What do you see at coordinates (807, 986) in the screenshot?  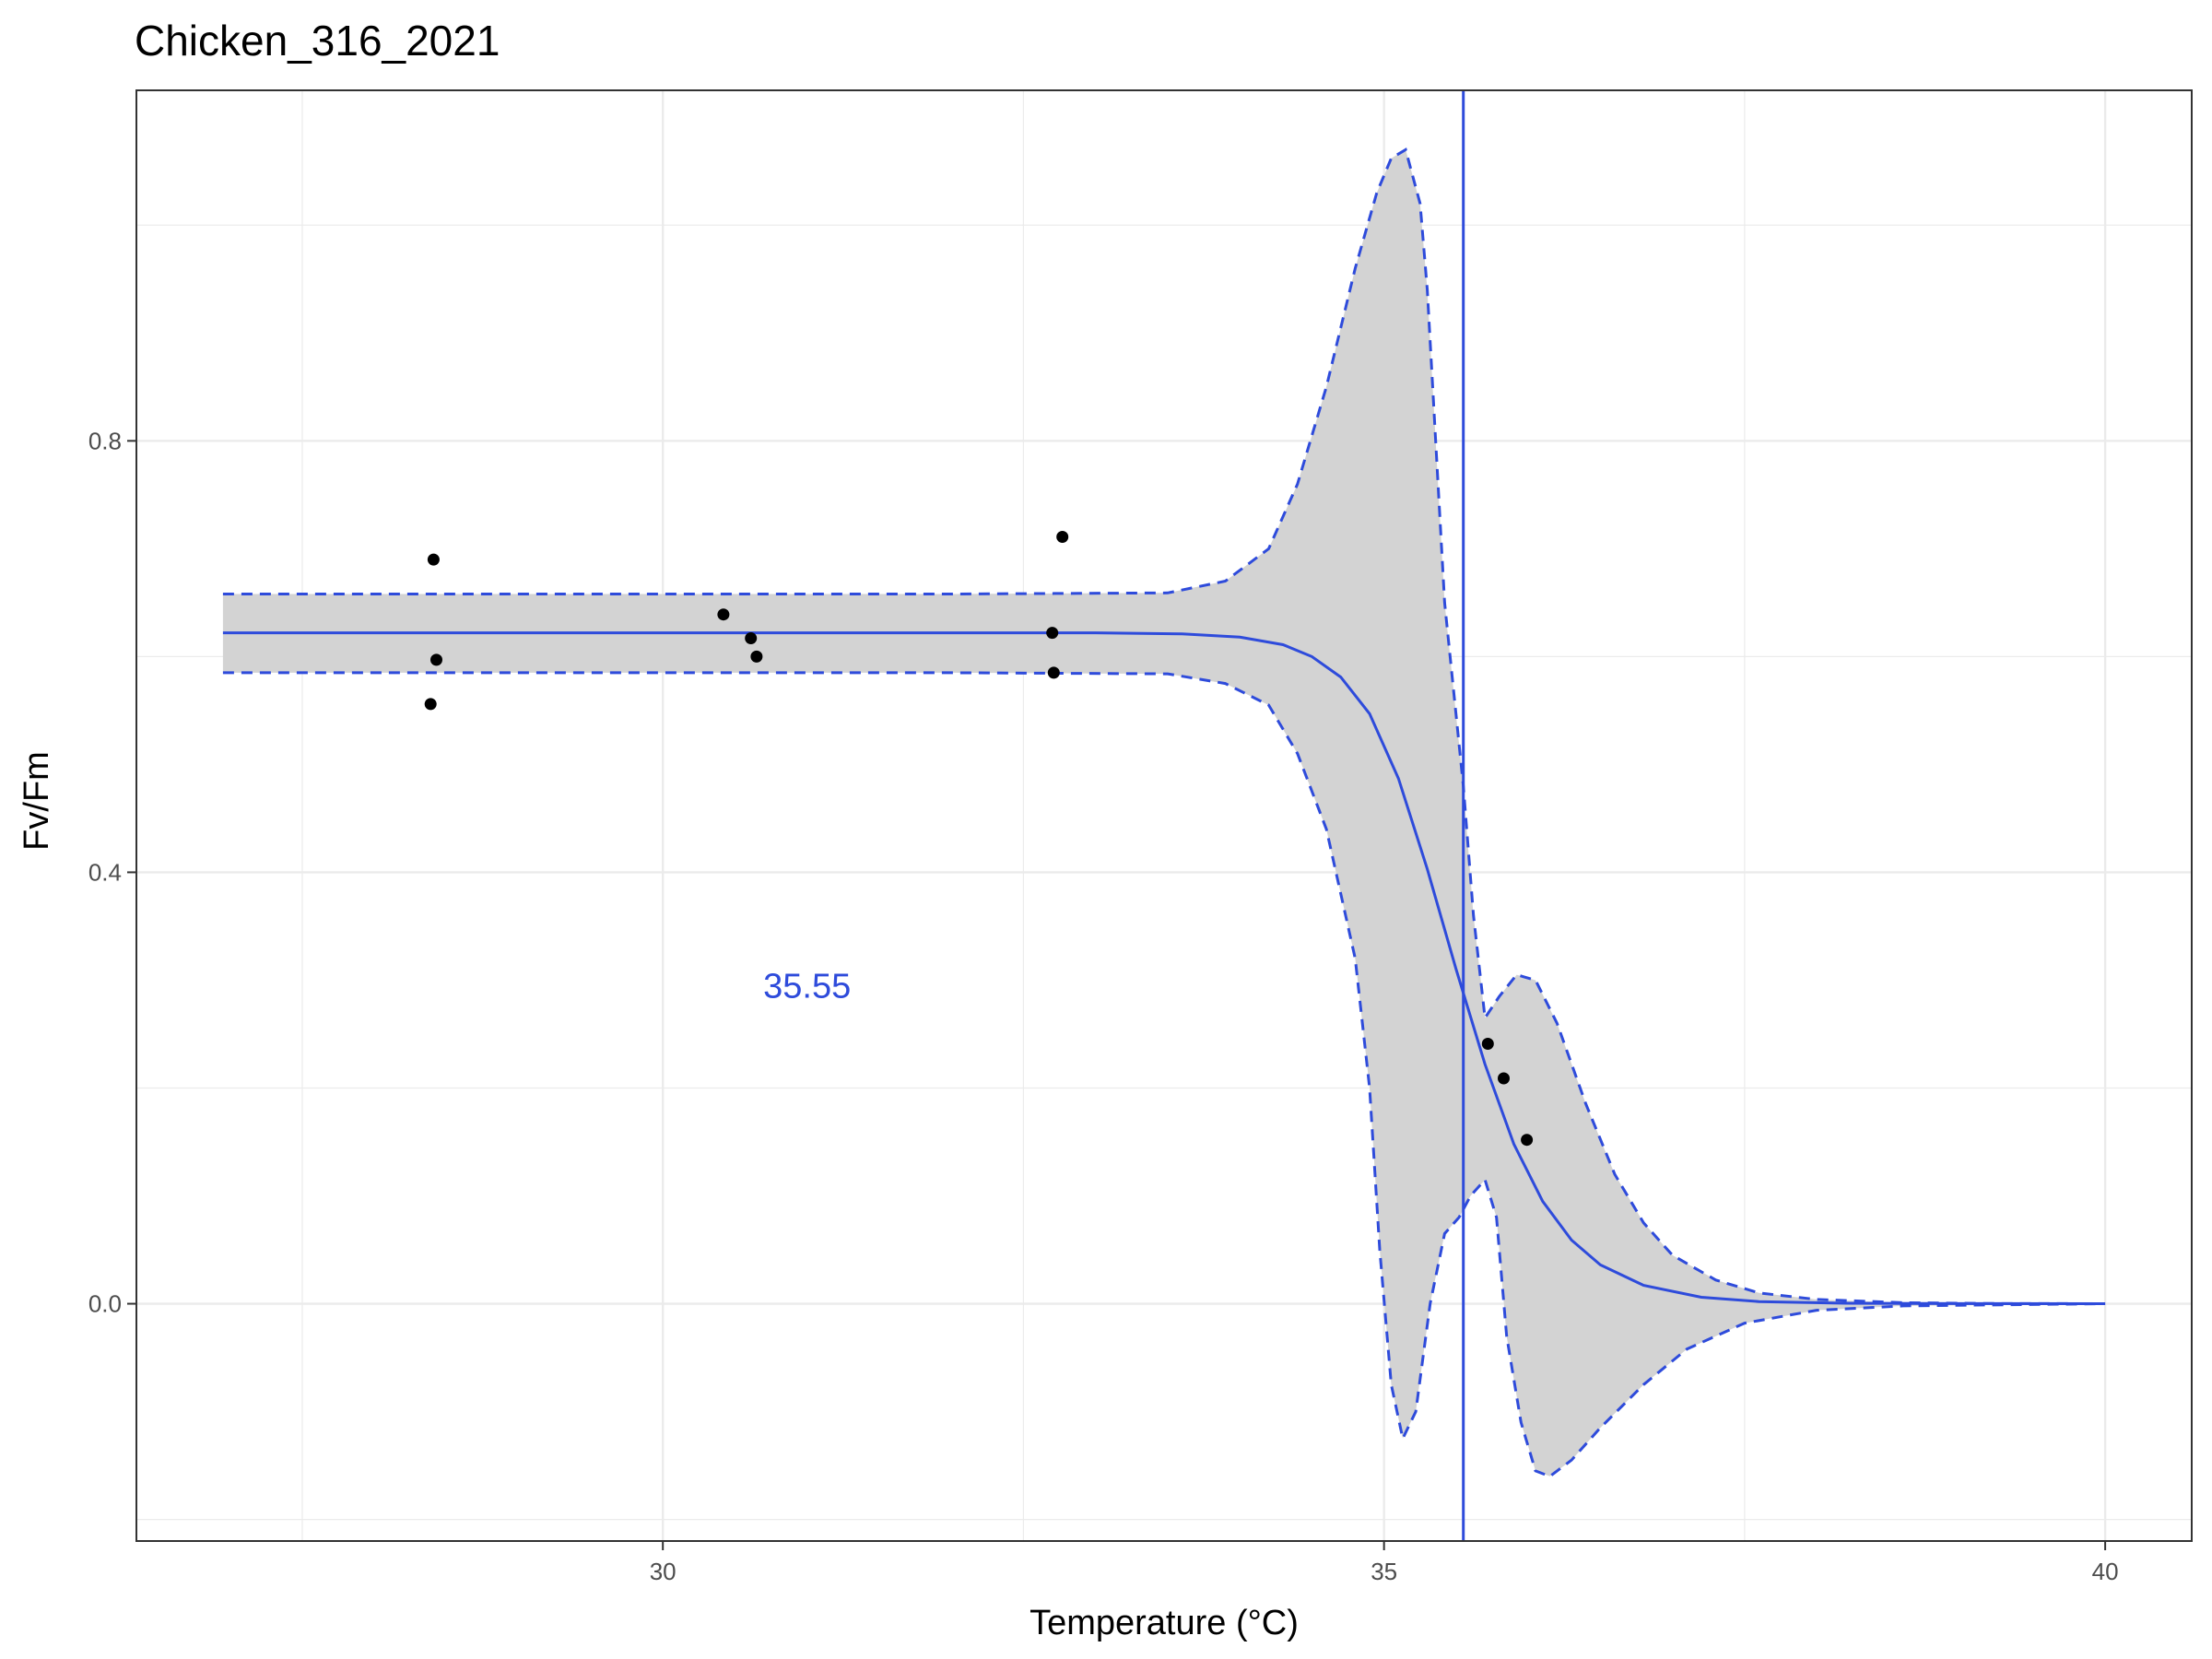 I see `threshold-value-label: 35.55` at bounding box center [807, 986].